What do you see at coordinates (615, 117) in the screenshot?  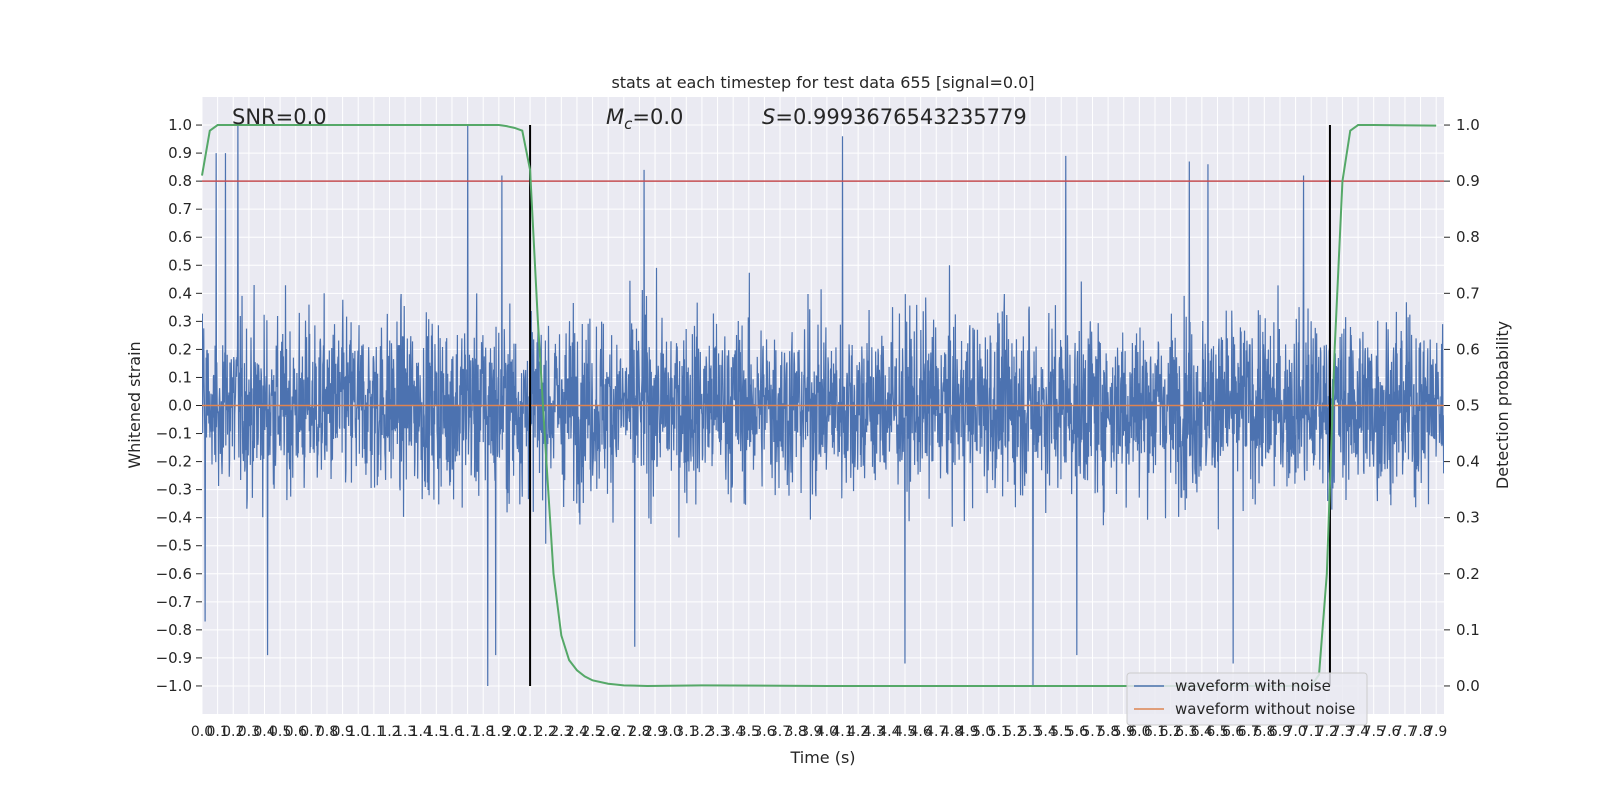 I see `annotation-mc-symbol: M` at bounding box center [615, 117].